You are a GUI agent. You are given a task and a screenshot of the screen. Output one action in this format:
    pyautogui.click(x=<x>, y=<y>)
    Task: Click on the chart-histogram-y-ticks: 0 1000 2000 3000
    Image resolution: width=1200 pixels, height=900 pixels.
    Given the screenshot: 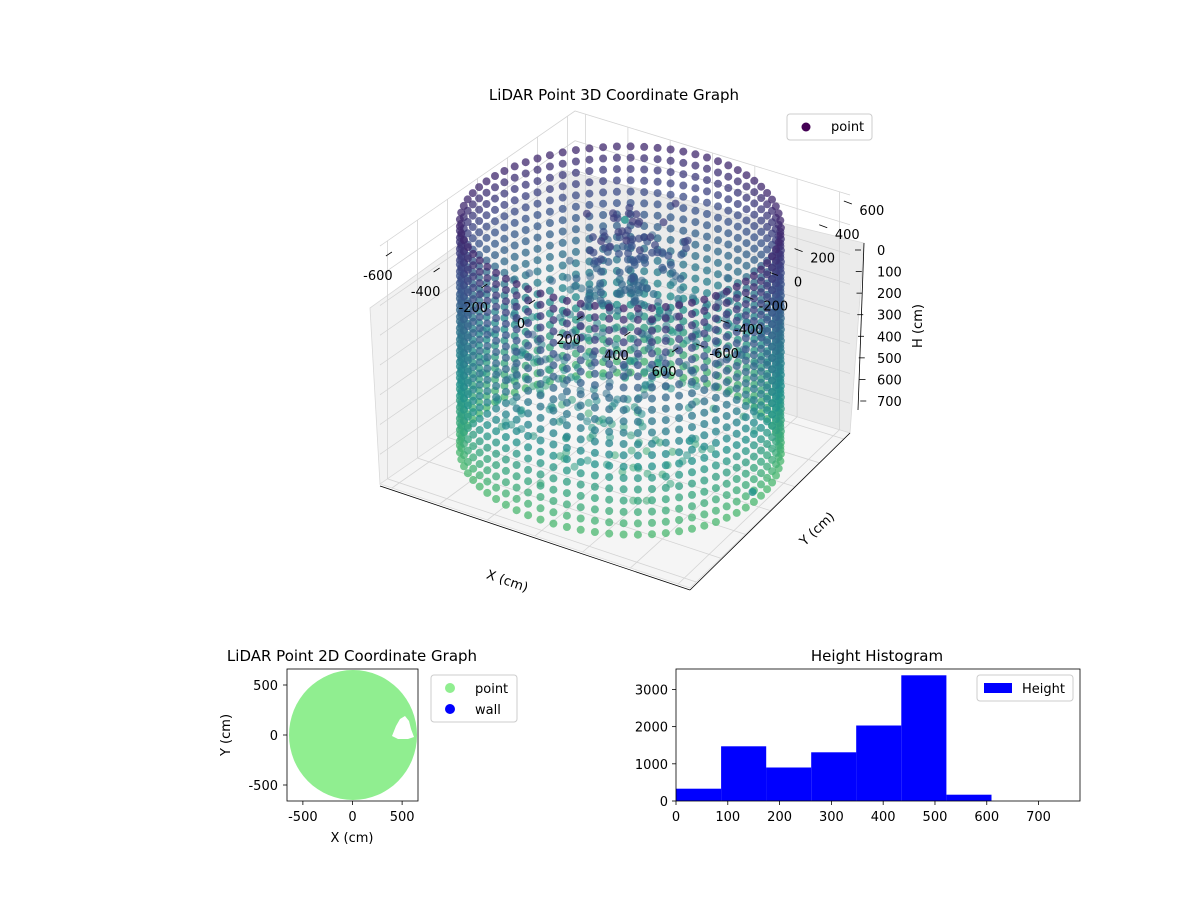 What is the action you would take?
    pyautogui.click(x=655, y=746)
    